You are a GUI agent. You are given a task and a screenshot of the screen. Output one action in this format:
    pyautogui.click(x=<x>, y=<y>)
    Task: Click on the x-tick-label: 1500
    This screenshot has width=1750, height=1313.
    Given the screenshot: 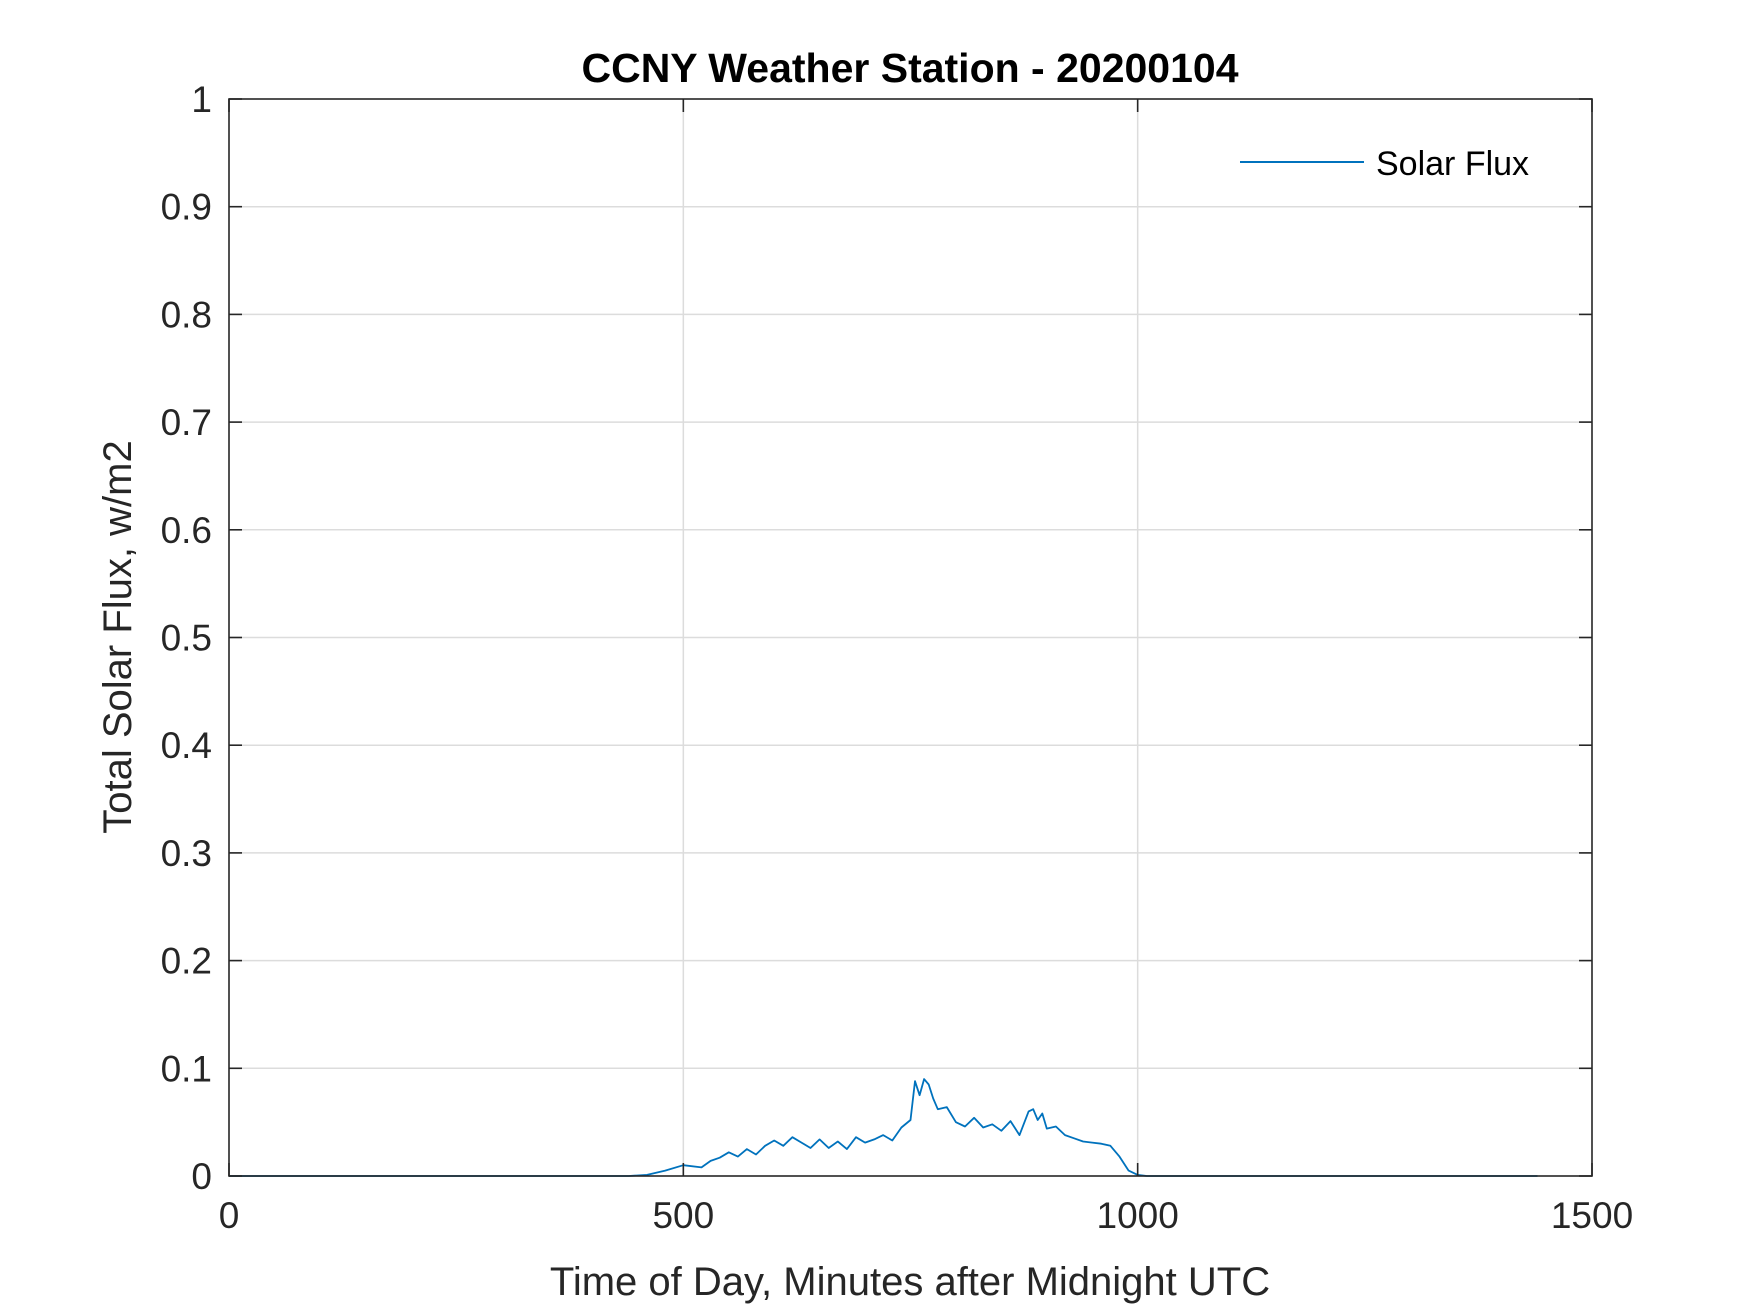 What is the action you would take?
    pyautogui.click(x=1592, y=1215)
    